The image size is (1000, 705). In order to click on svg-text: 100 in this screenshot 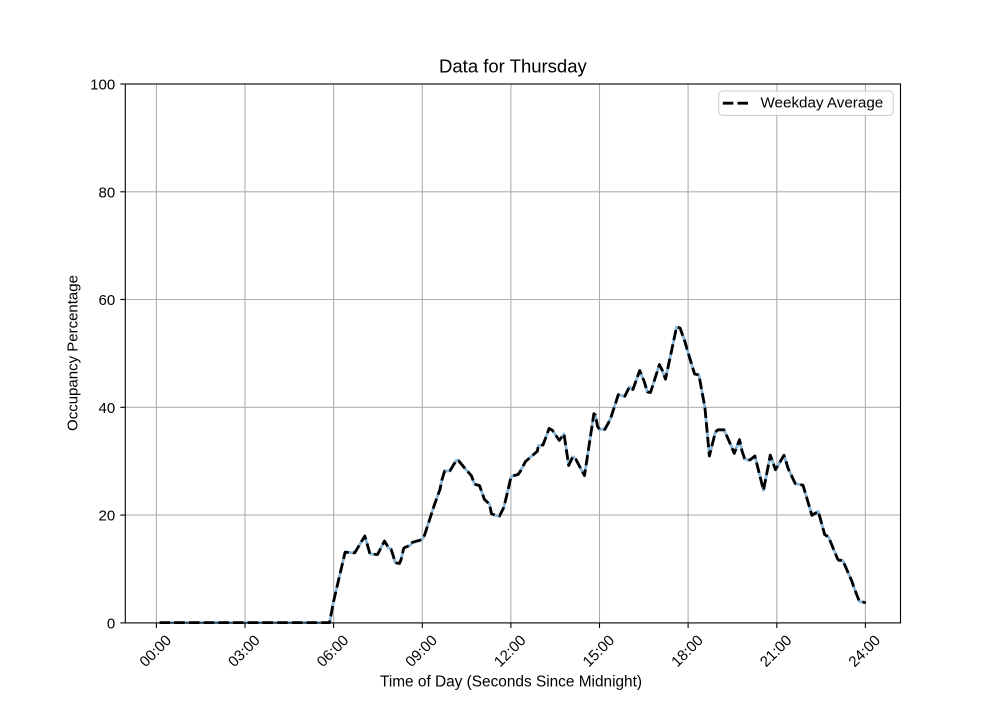, I will do `click(102, 84)`.